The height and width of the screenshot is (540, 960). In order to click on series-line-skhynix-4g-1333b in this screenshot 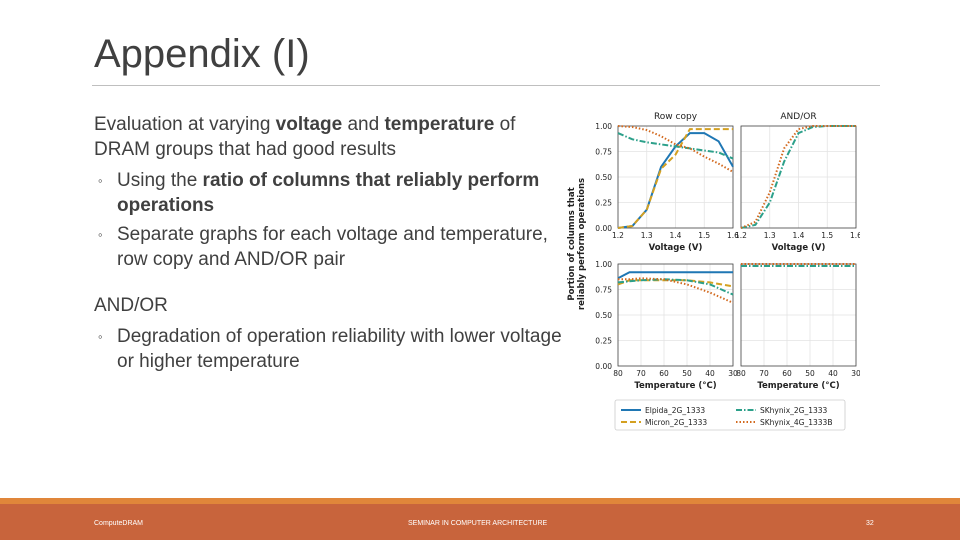, I will do `click(676, 290)`.